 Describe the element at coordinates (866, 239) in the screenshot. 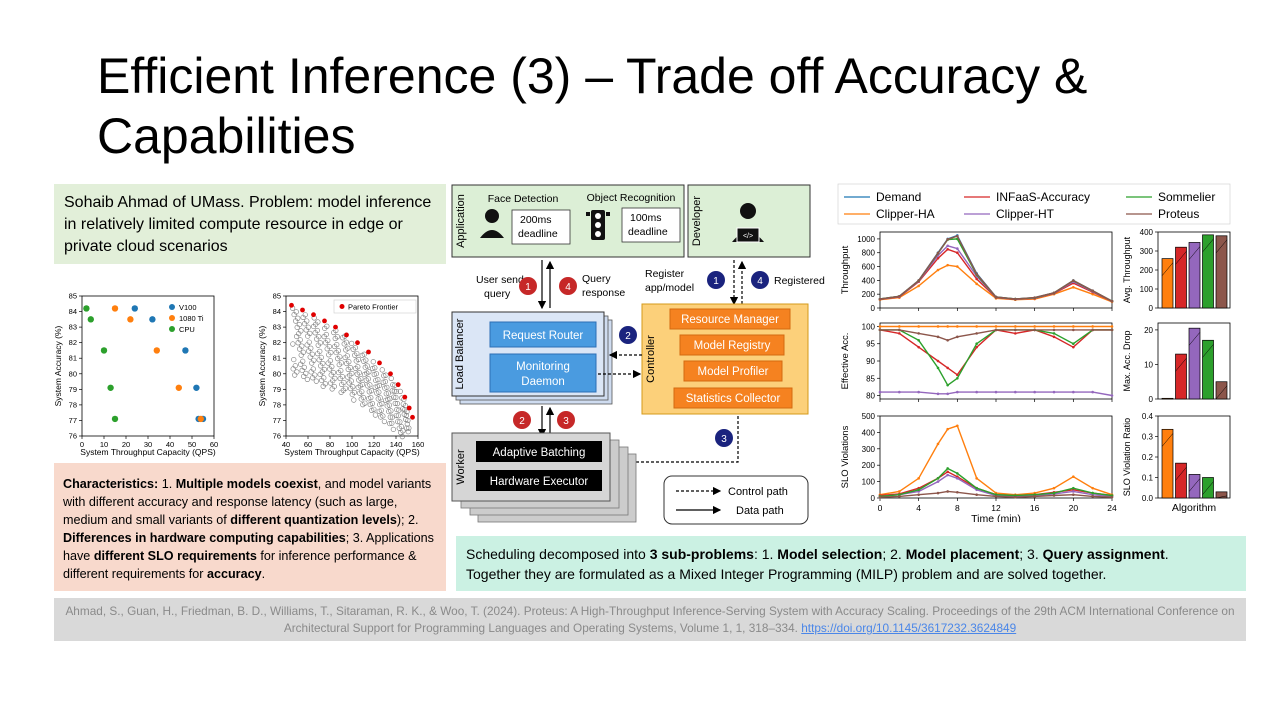

I see `y-tick-label: 1000` at that location.